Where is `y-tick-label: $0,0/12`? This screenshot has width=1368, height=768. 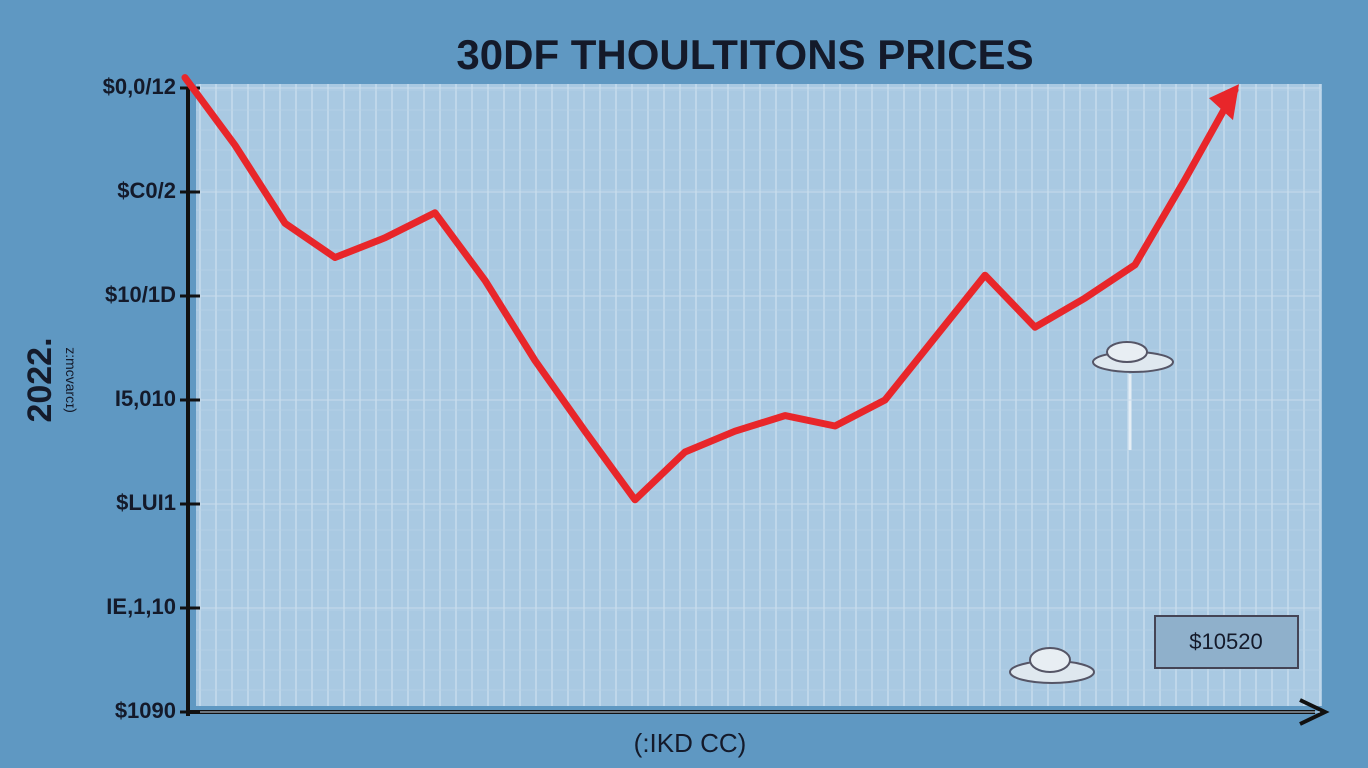 y-tick-label: $0,0/12 is located at coordinates (139, 86).